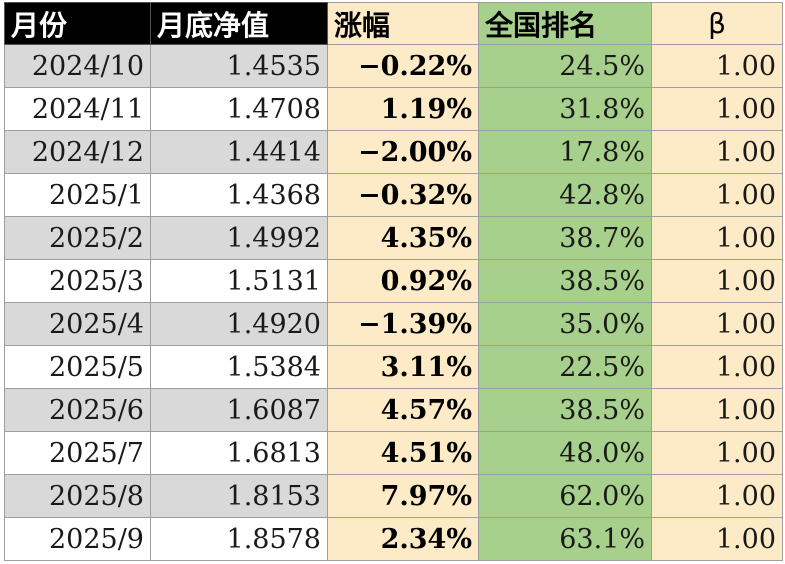 The width and height of the screenshot is (785, 564). I want to click on change-cell: 4.57%, so click(403, 410).